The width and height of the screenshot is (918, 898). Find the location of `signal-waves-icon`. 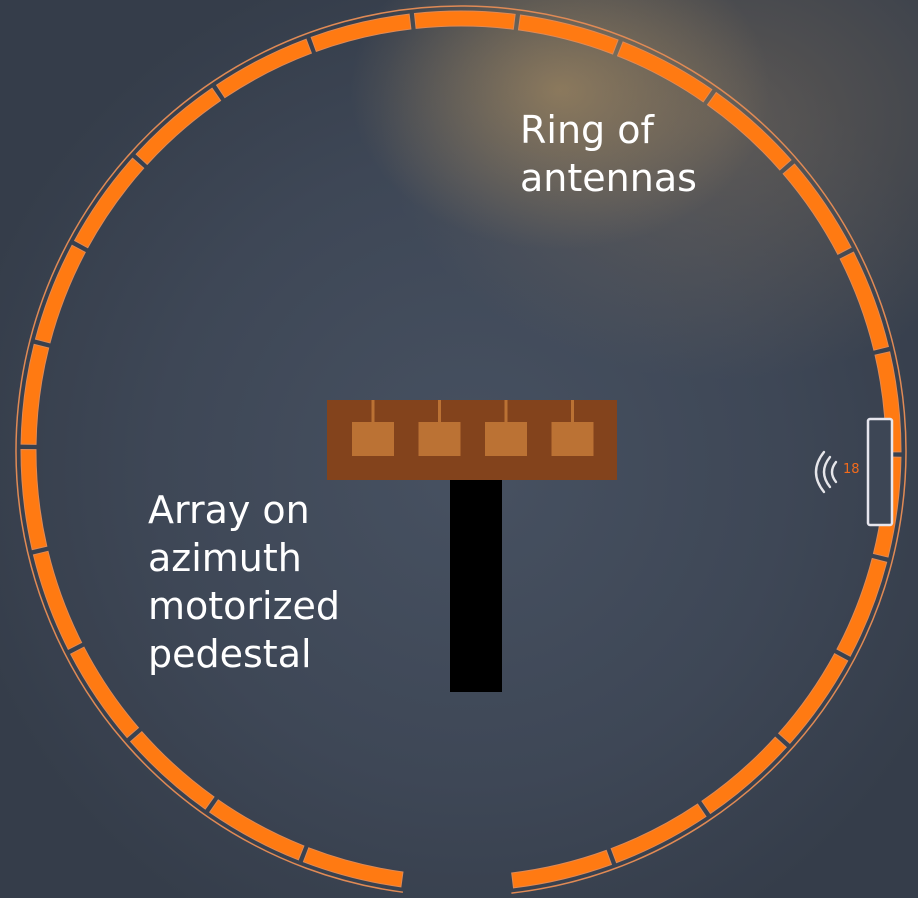

signal-waves-icon is located at coordinates (826, 472).